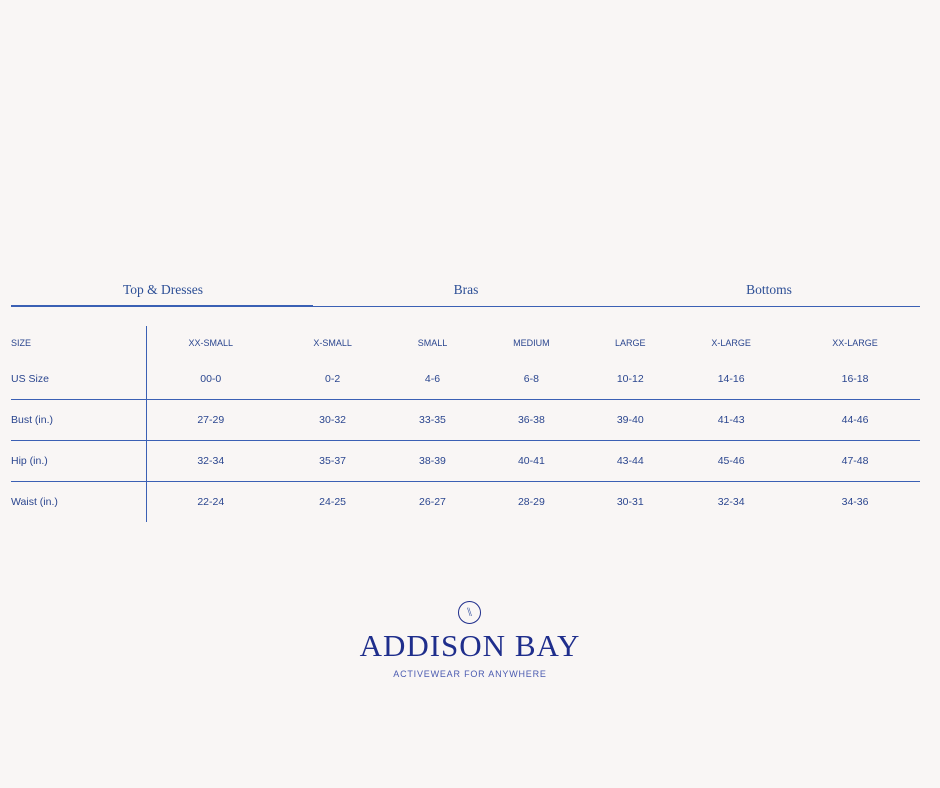 The height and width of the screenshot is (788, 940). What do you see at coordinates (731, 461) in the screenshot?
I see `table-cell: 45-46` at bounding box center [731, 461].